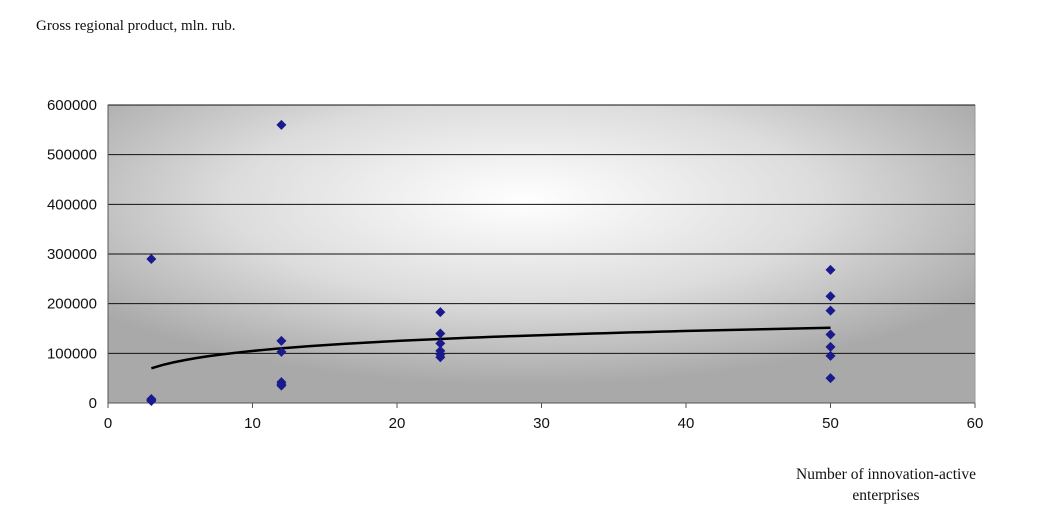  What do you see at coordinates (541, 423) in the screenshot?
I see `x-tick-label-30: 30` at bounding box center [541, 423].